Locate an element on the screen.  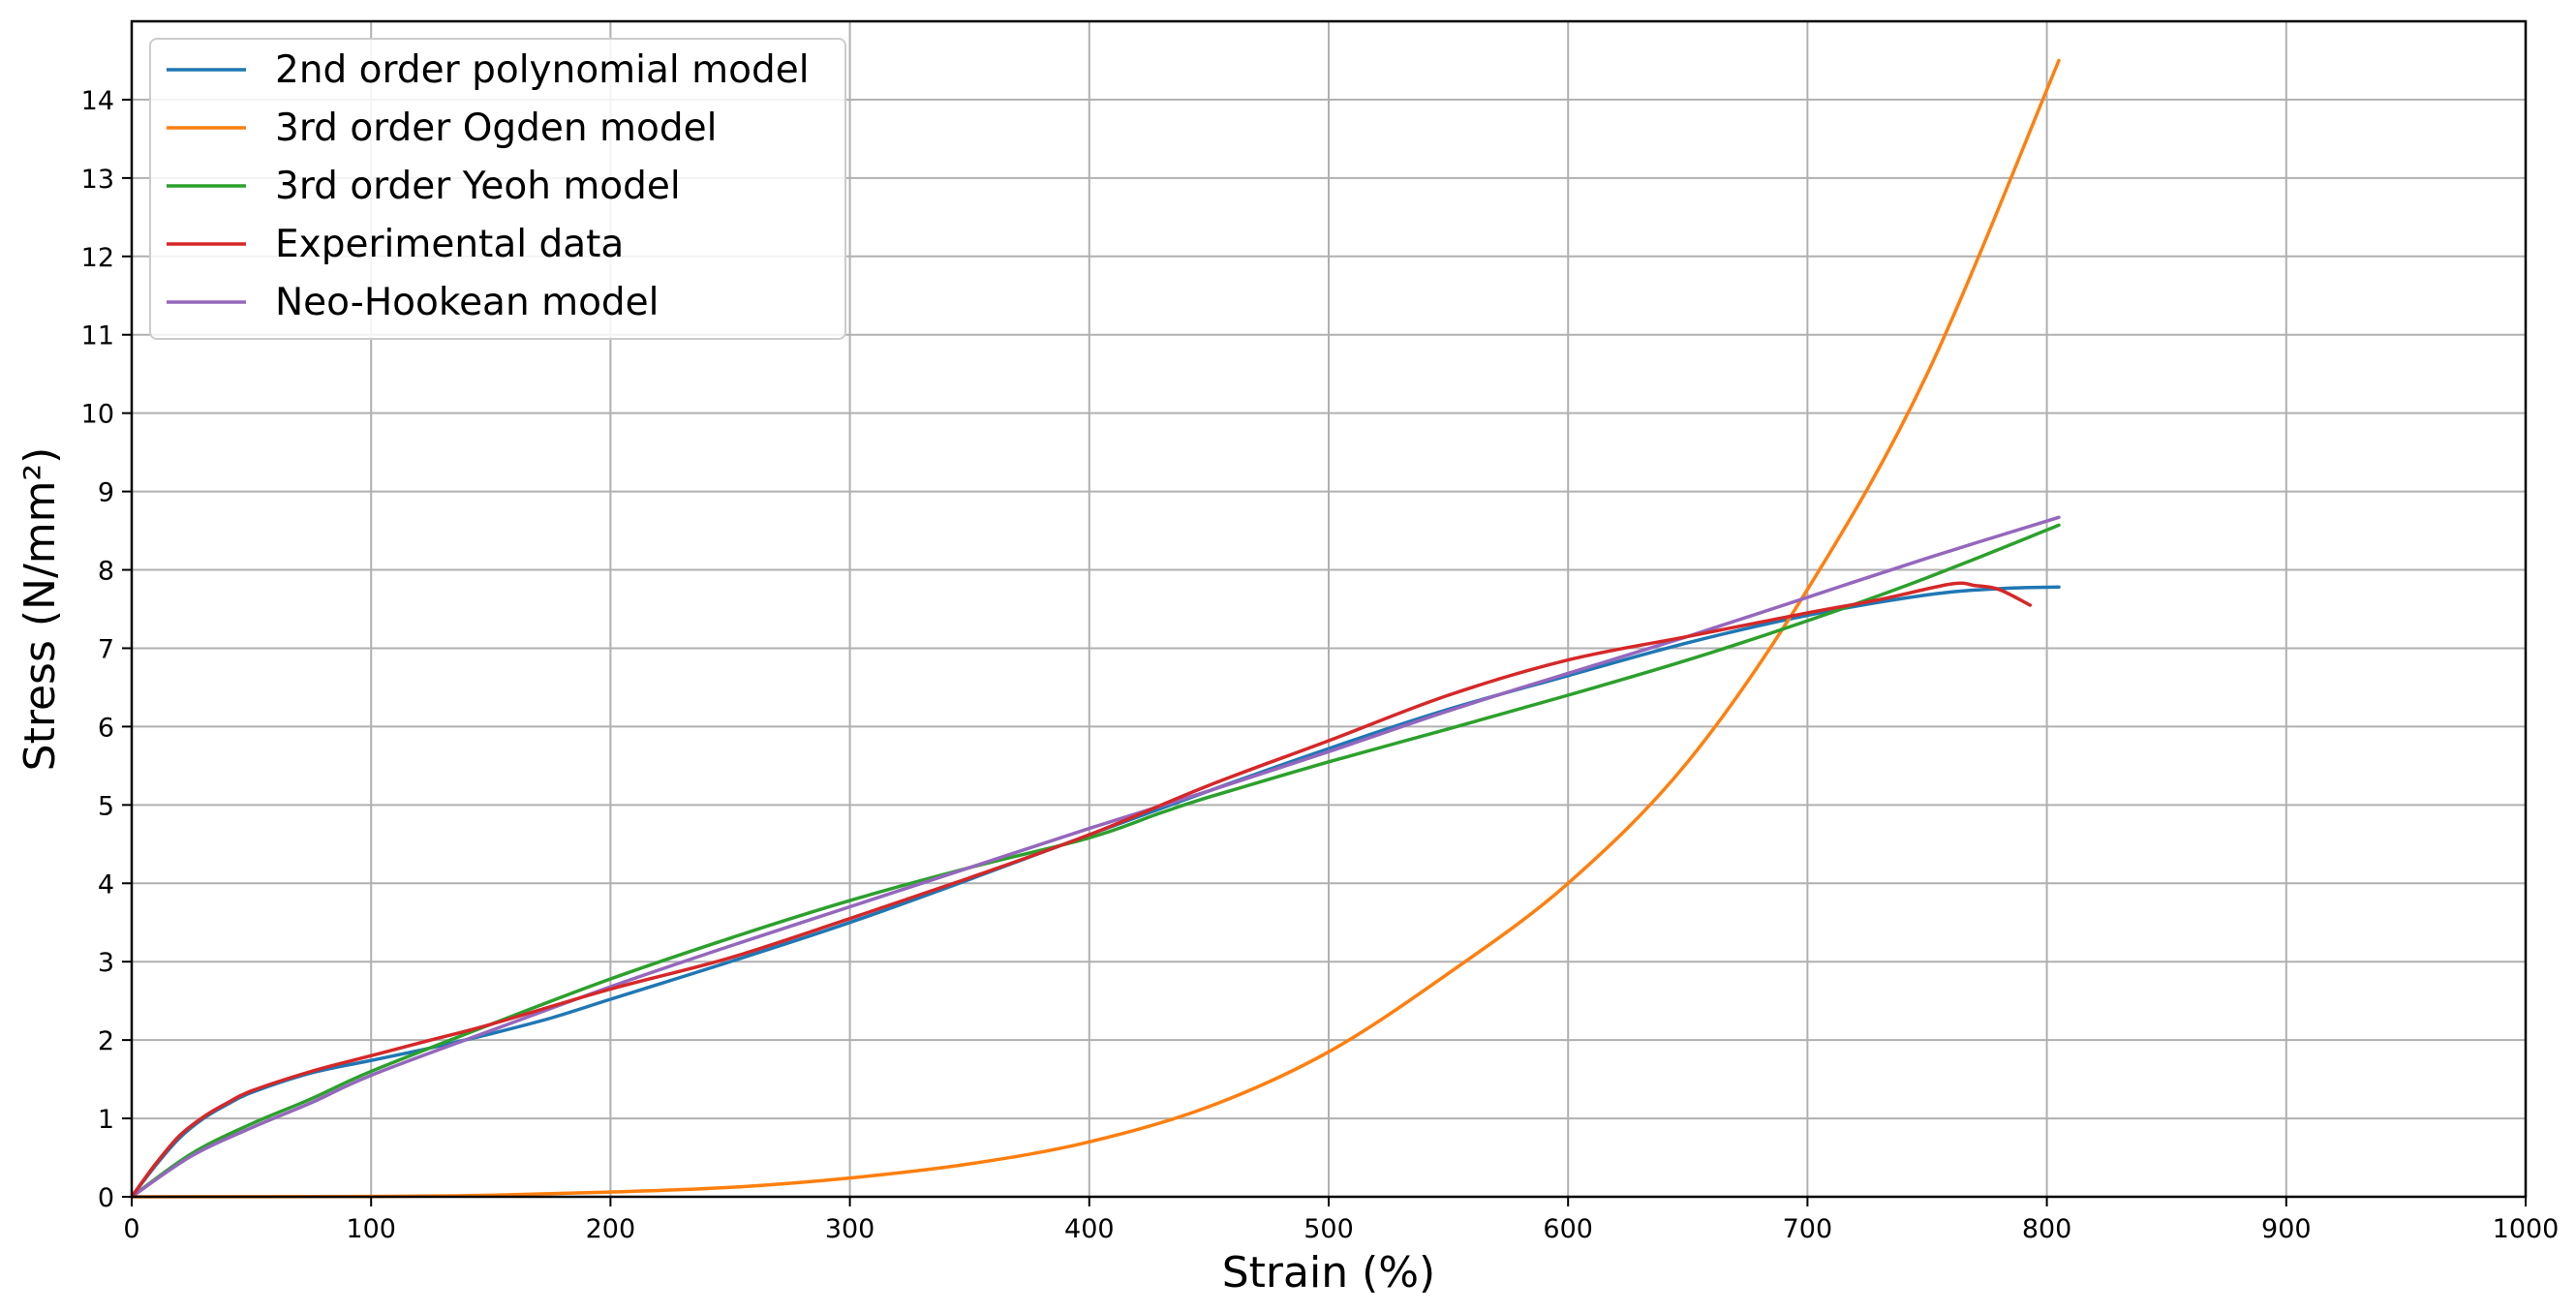
legend-label: 2nd order polynomial model is located at coordinates (542, 70).